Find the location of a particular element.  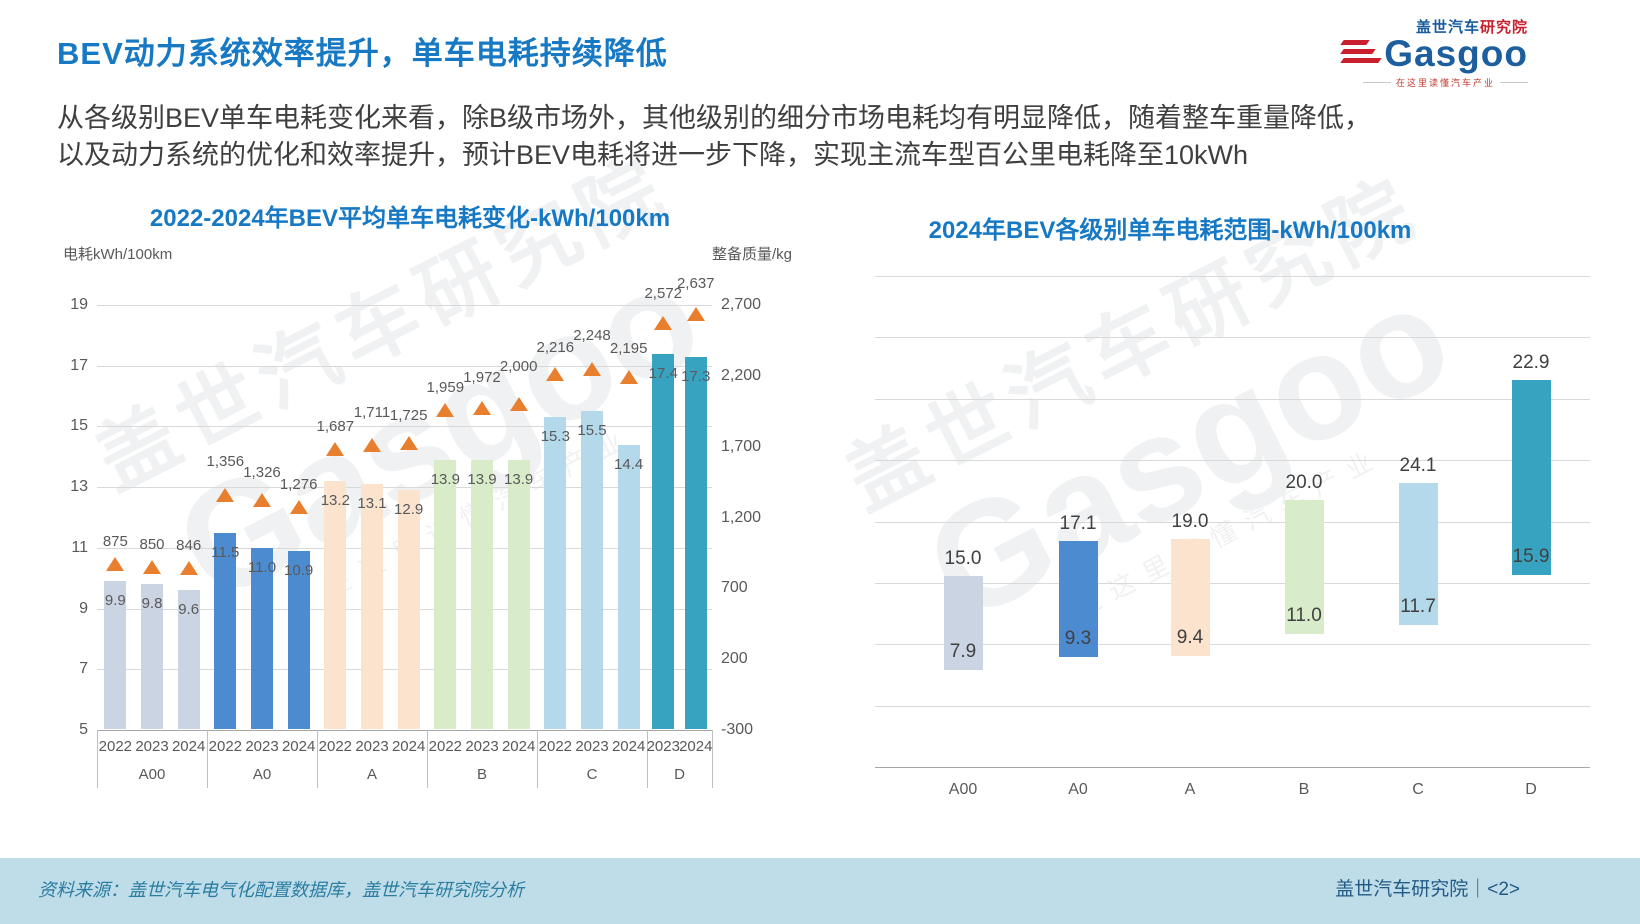

x-axis-category-label: A00 is located at coordinates (963, 789).